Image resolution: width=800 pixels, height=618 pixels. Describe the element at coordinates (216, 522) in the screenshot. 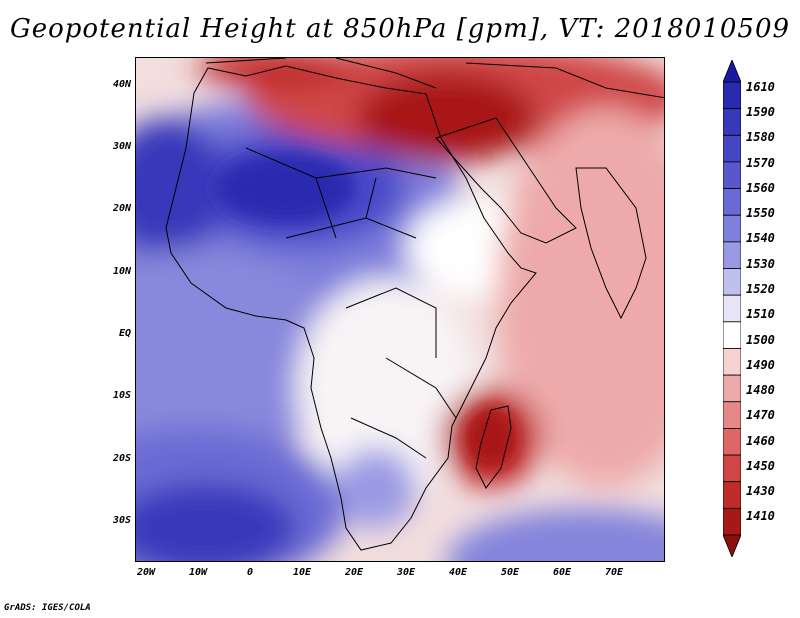

I see `south-atlantic-high-core` at that location.